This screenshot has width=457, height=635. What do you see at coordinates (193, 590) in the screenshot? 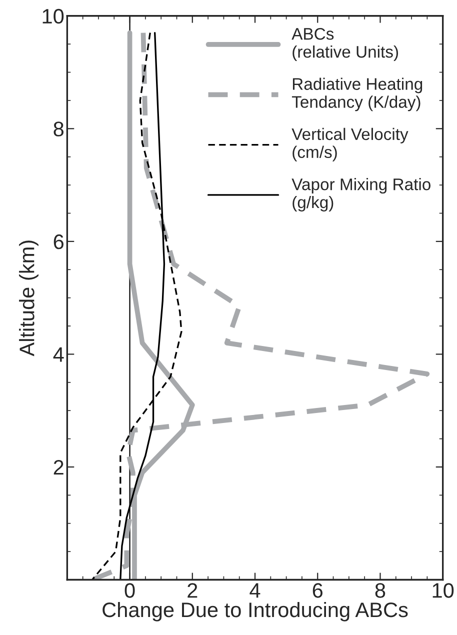
I see `x-tick-label: 2` at bounding box center [193, 590].